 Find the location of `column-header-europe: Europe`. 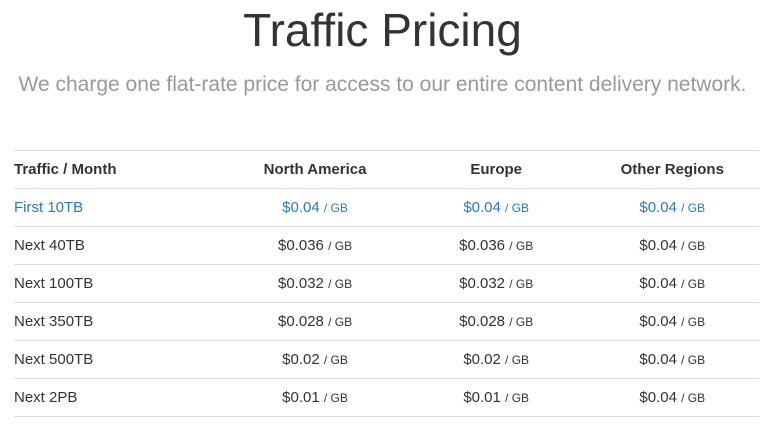

column-header-europe: Europe is located at coordinates (496, 169).